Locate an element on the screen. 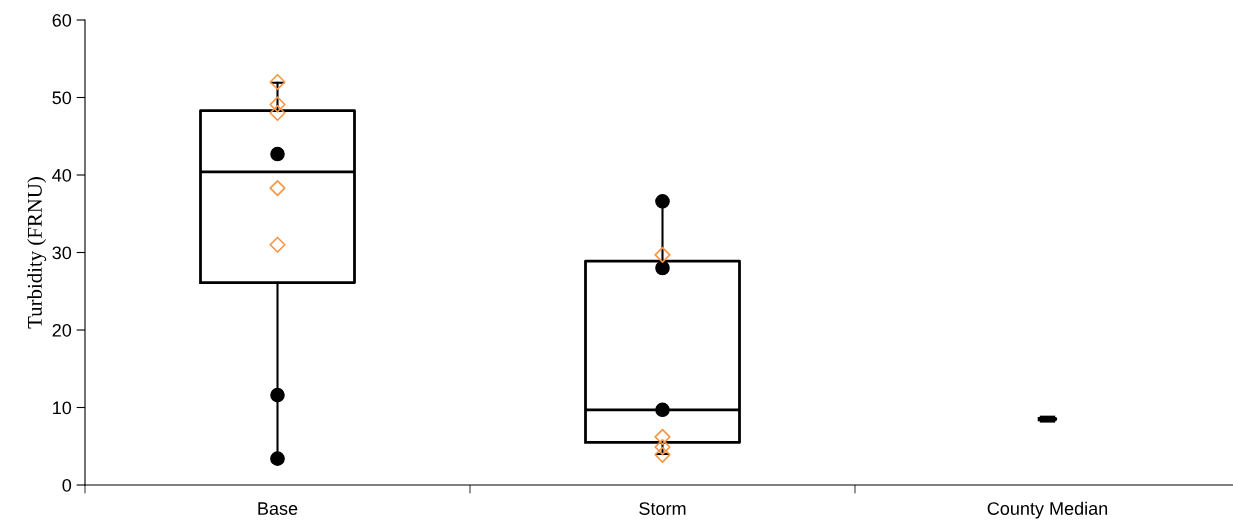  y-tick-label: 30 is located at coordinates (62, 253).